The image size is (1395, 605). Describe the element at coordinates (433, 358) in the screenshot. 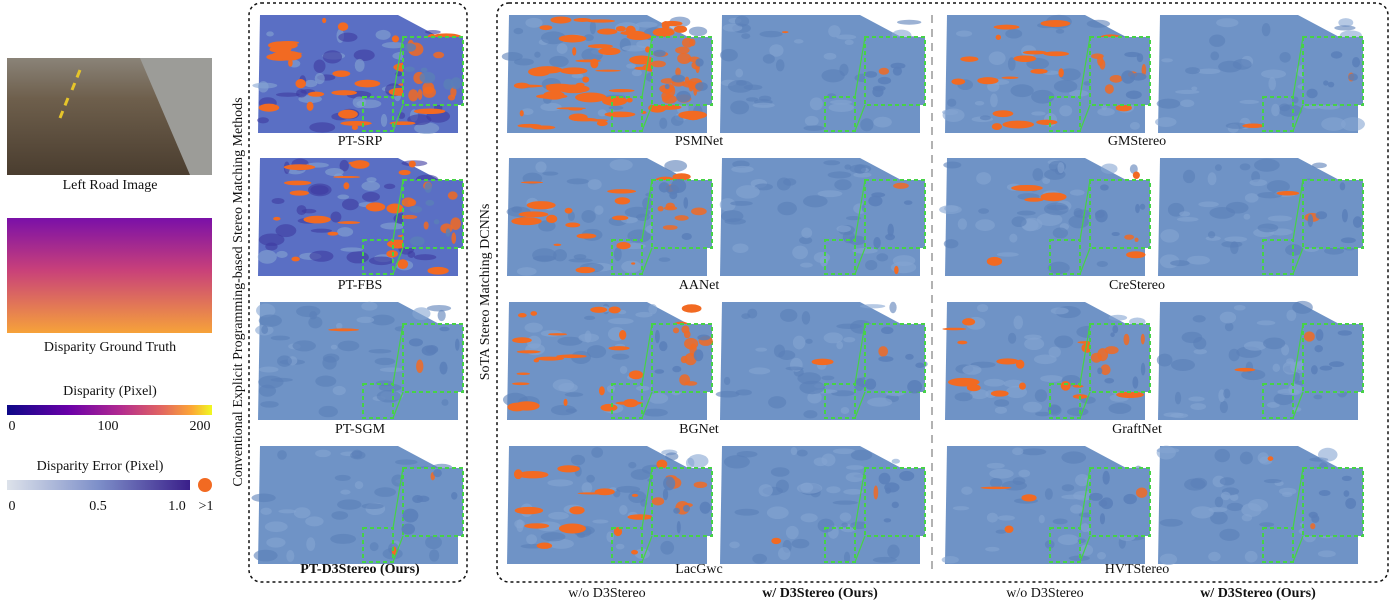

I see `zoom-inset` at that location.